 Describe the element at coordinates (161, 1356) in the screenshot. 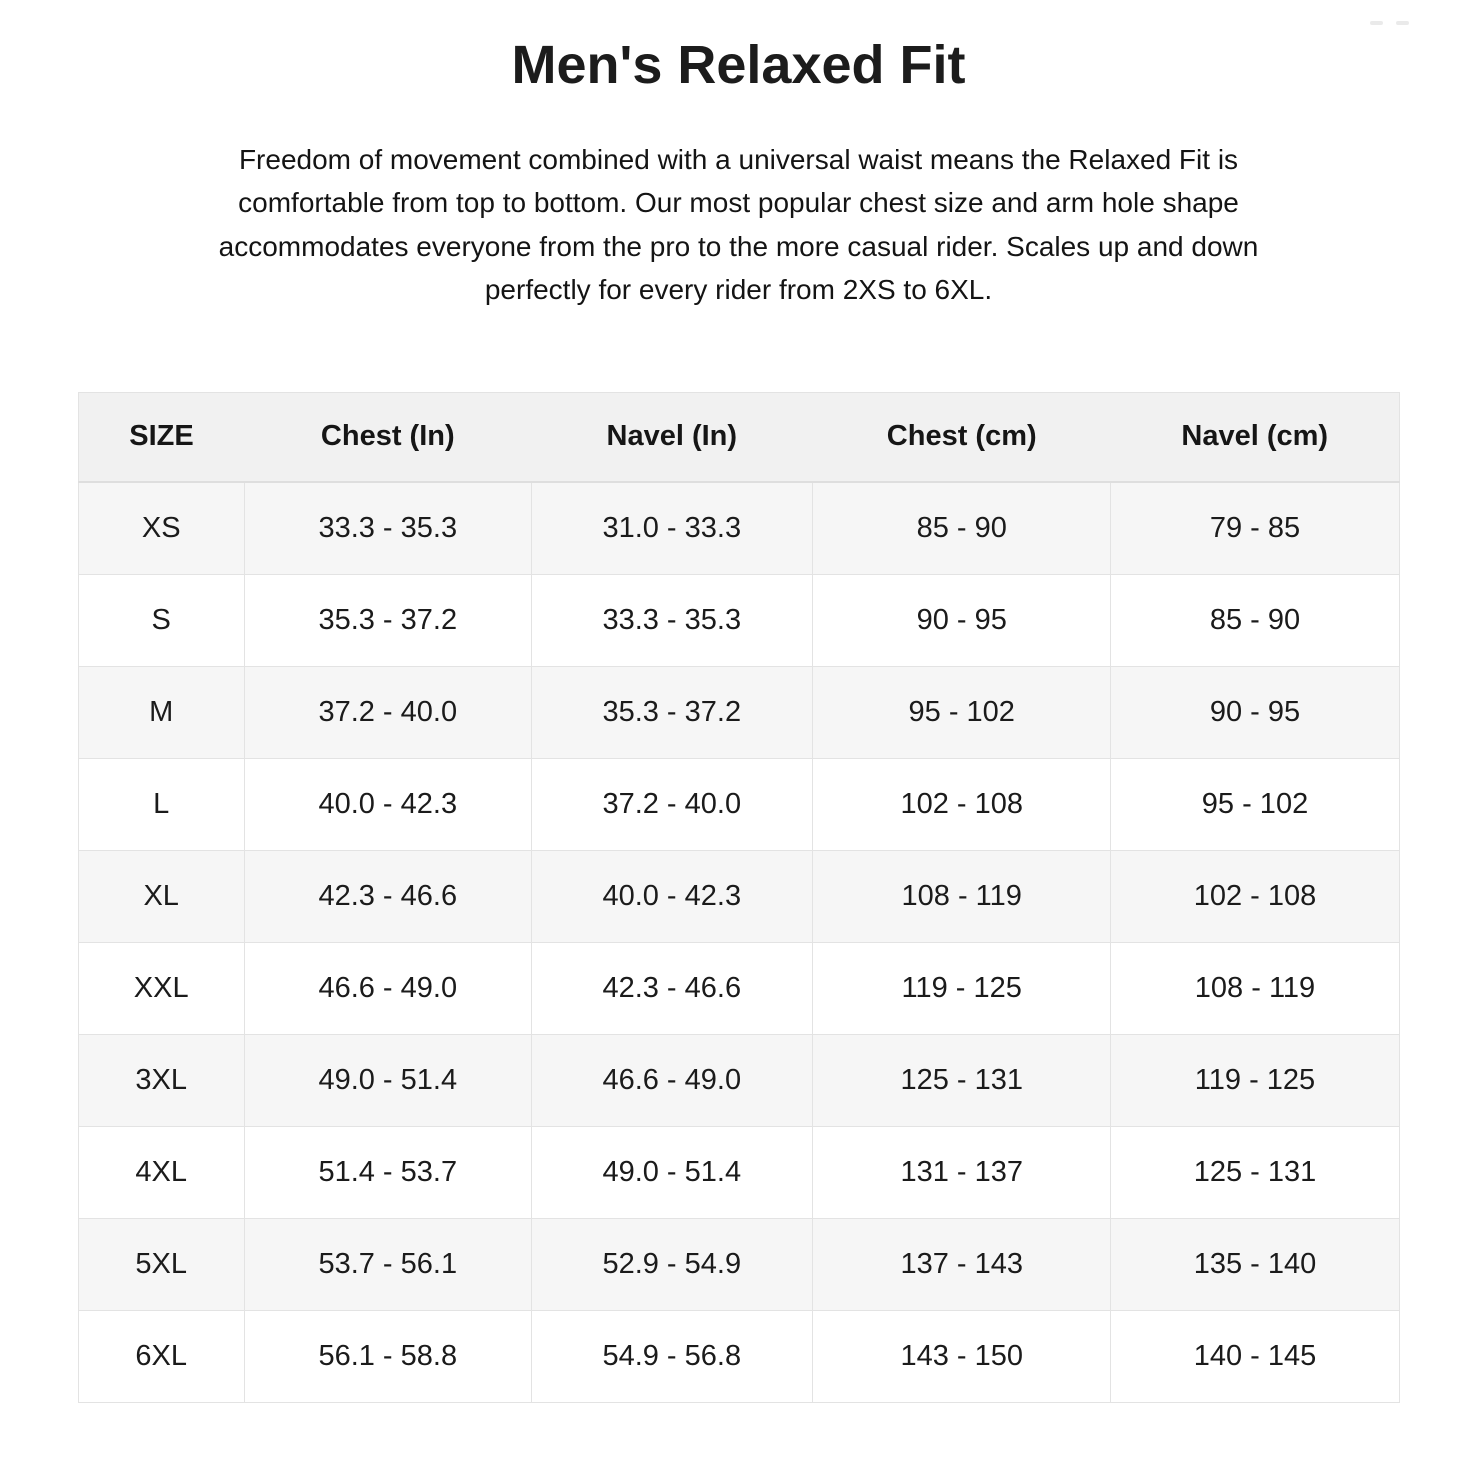

I see `size-label-cell: 6XL` at that location.